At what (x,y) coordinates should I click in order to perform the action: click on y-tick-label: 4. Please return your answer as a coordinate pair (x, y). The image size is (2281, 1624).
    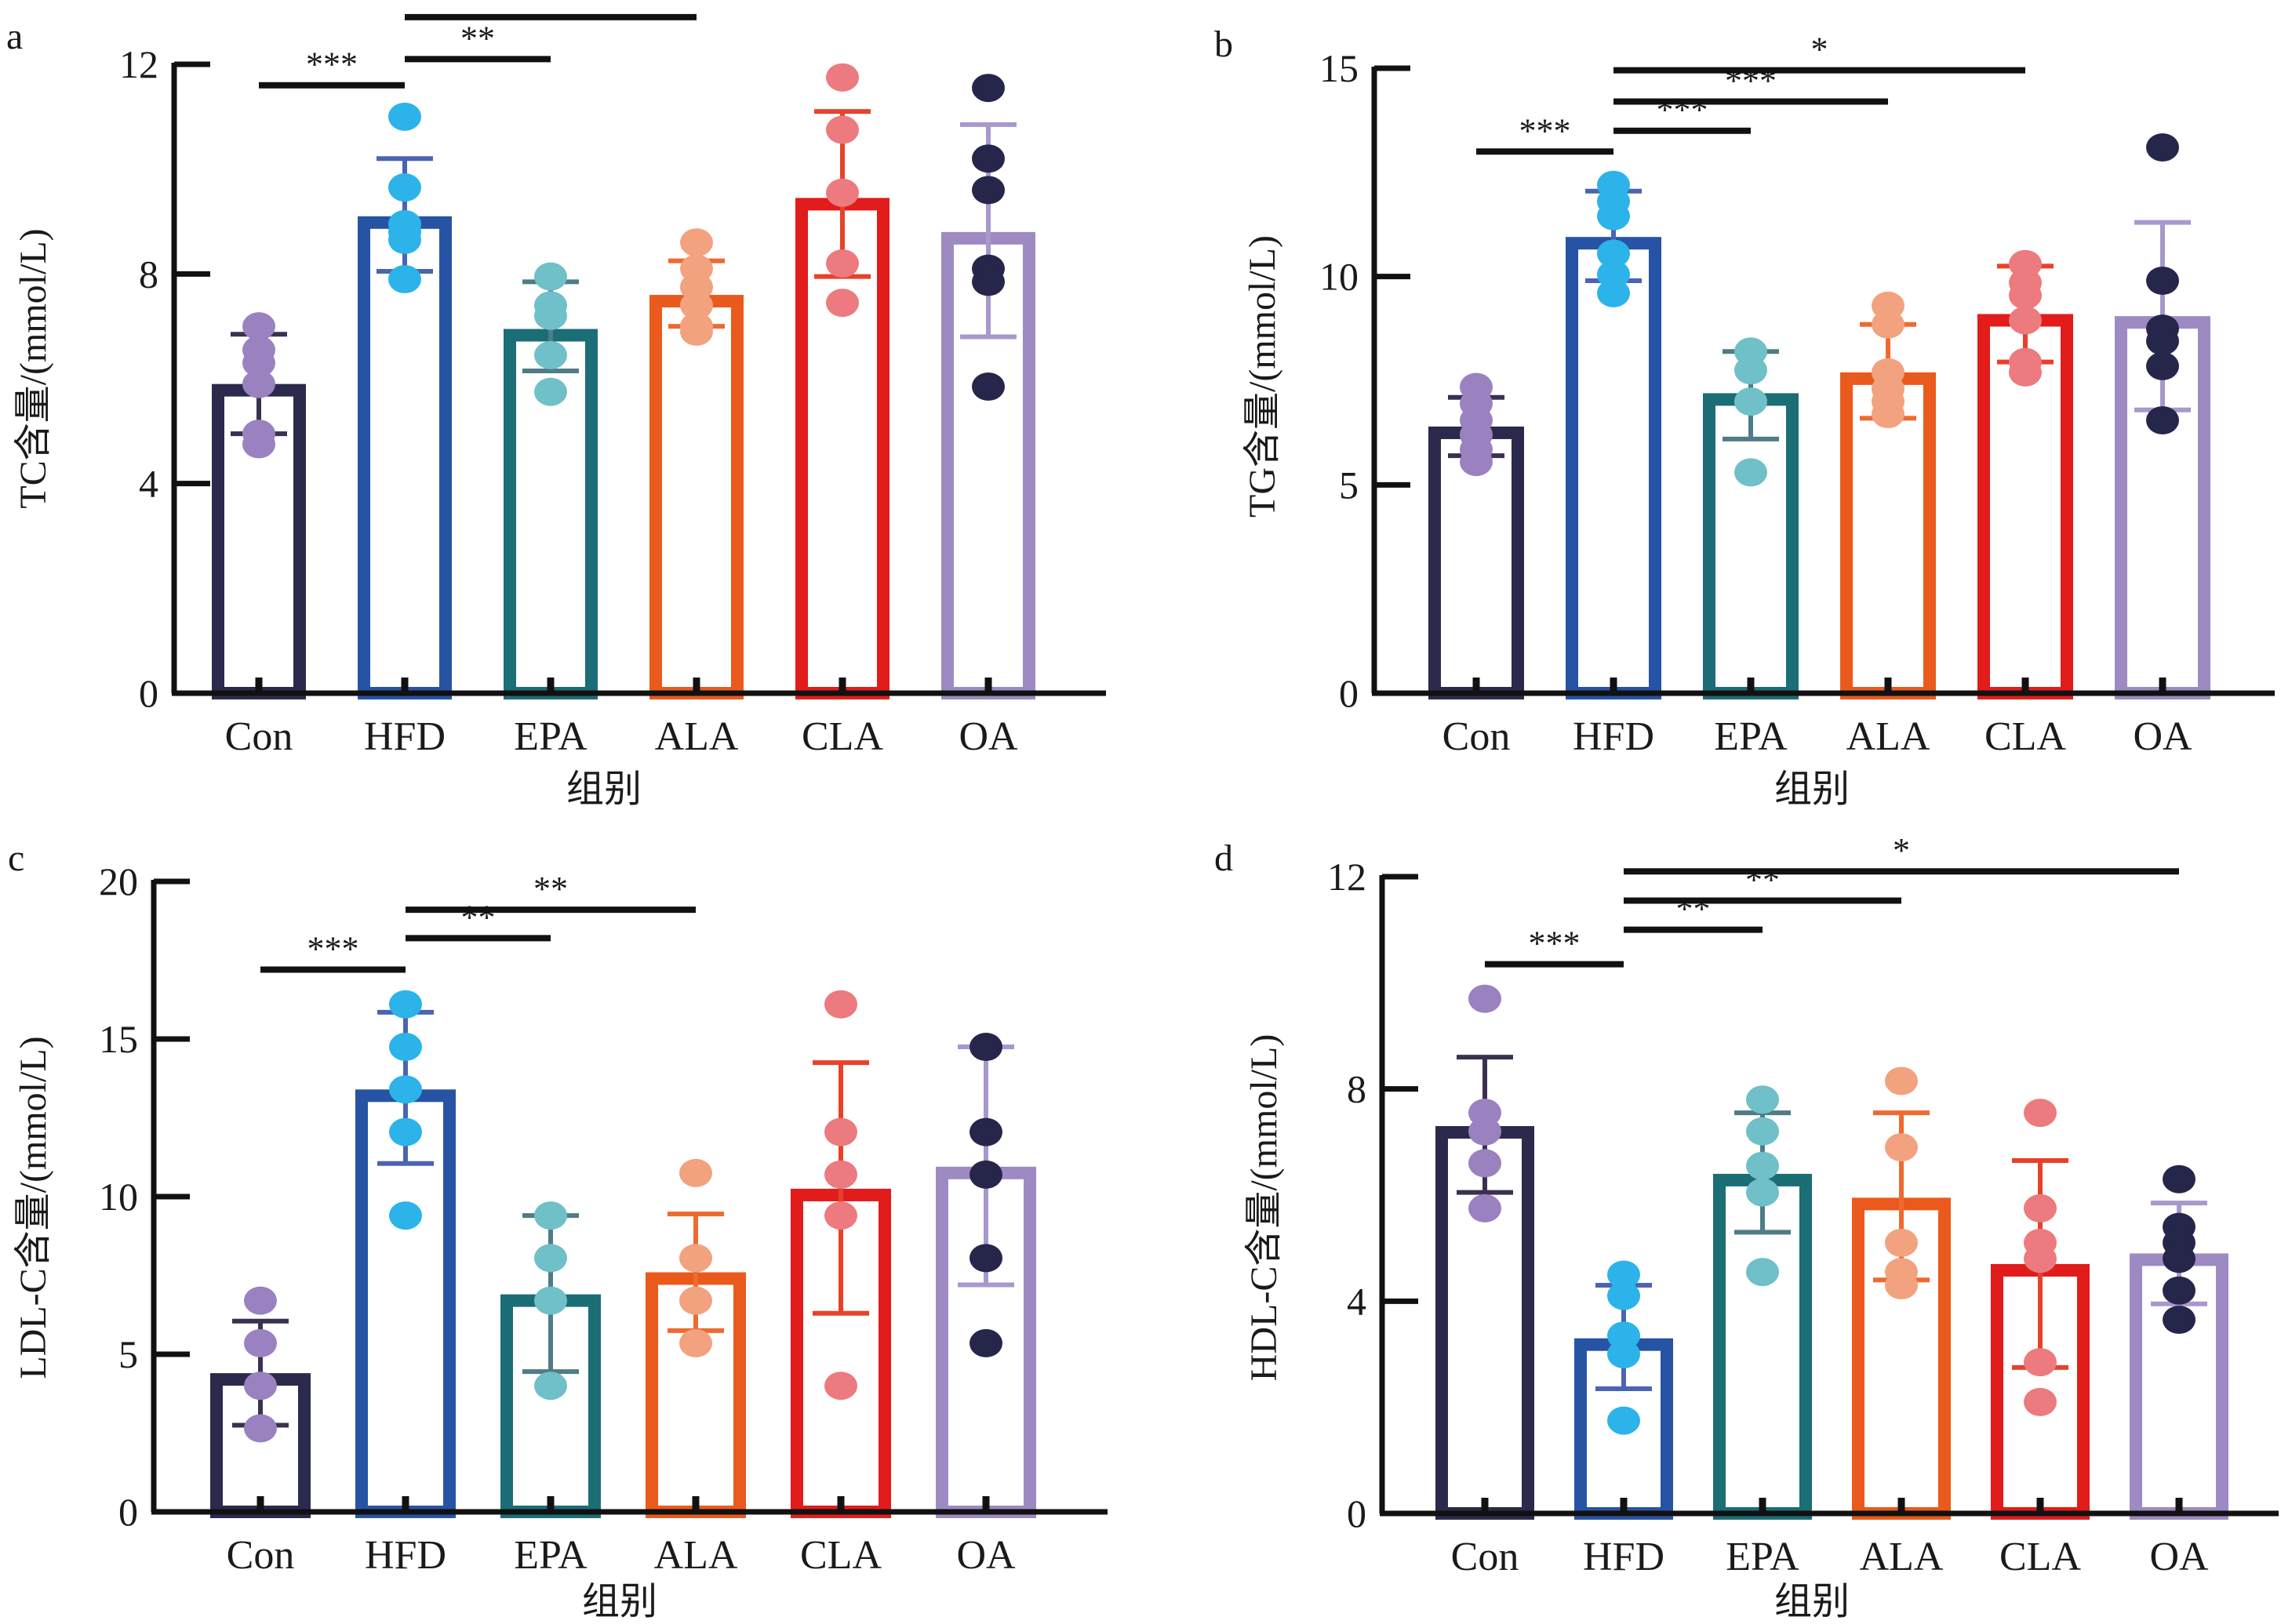
    Looking at the image, I should click on (1356, 1301).